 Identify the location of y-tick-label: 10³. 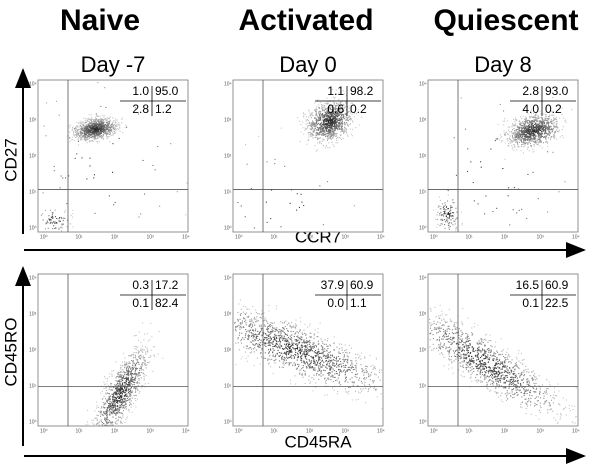
(423, 120).